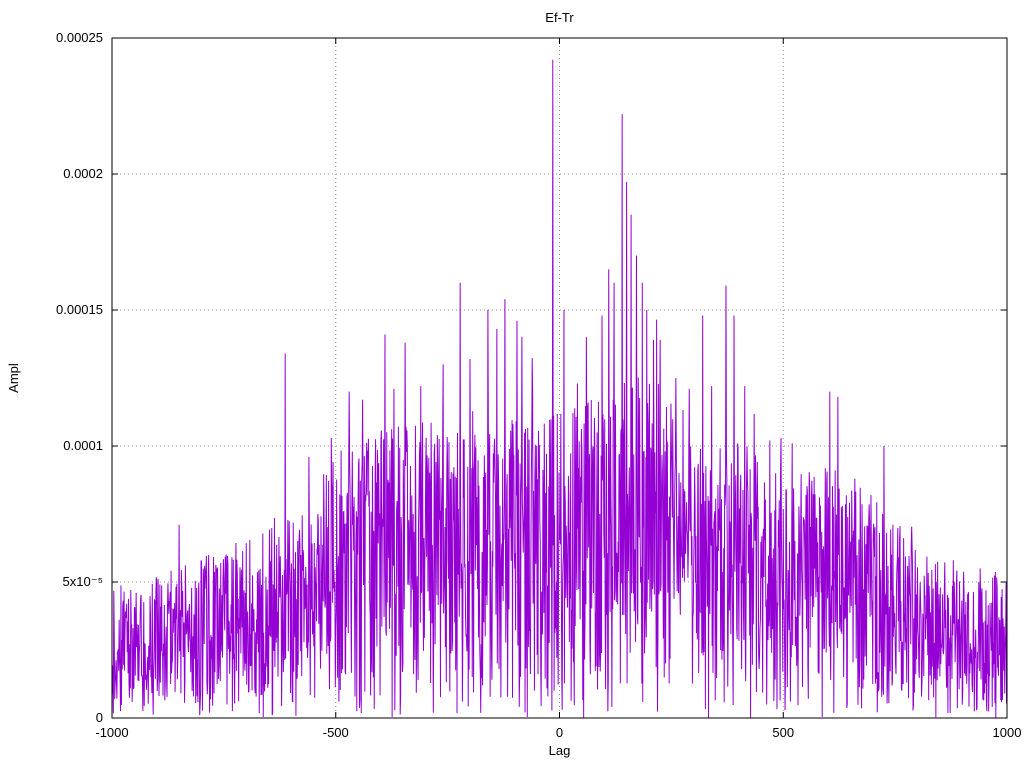  Describe the element at coordinates (83, 173) in the screenshot. I see `y-tick-label: 0.0002` at that location.